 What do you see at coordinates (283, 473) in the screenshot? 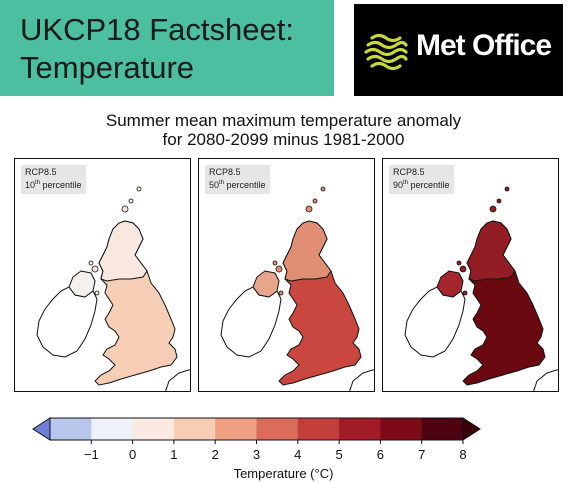
I see `colorbar-unit-label: Temperature (°C)` at bounding box center [283, 473].